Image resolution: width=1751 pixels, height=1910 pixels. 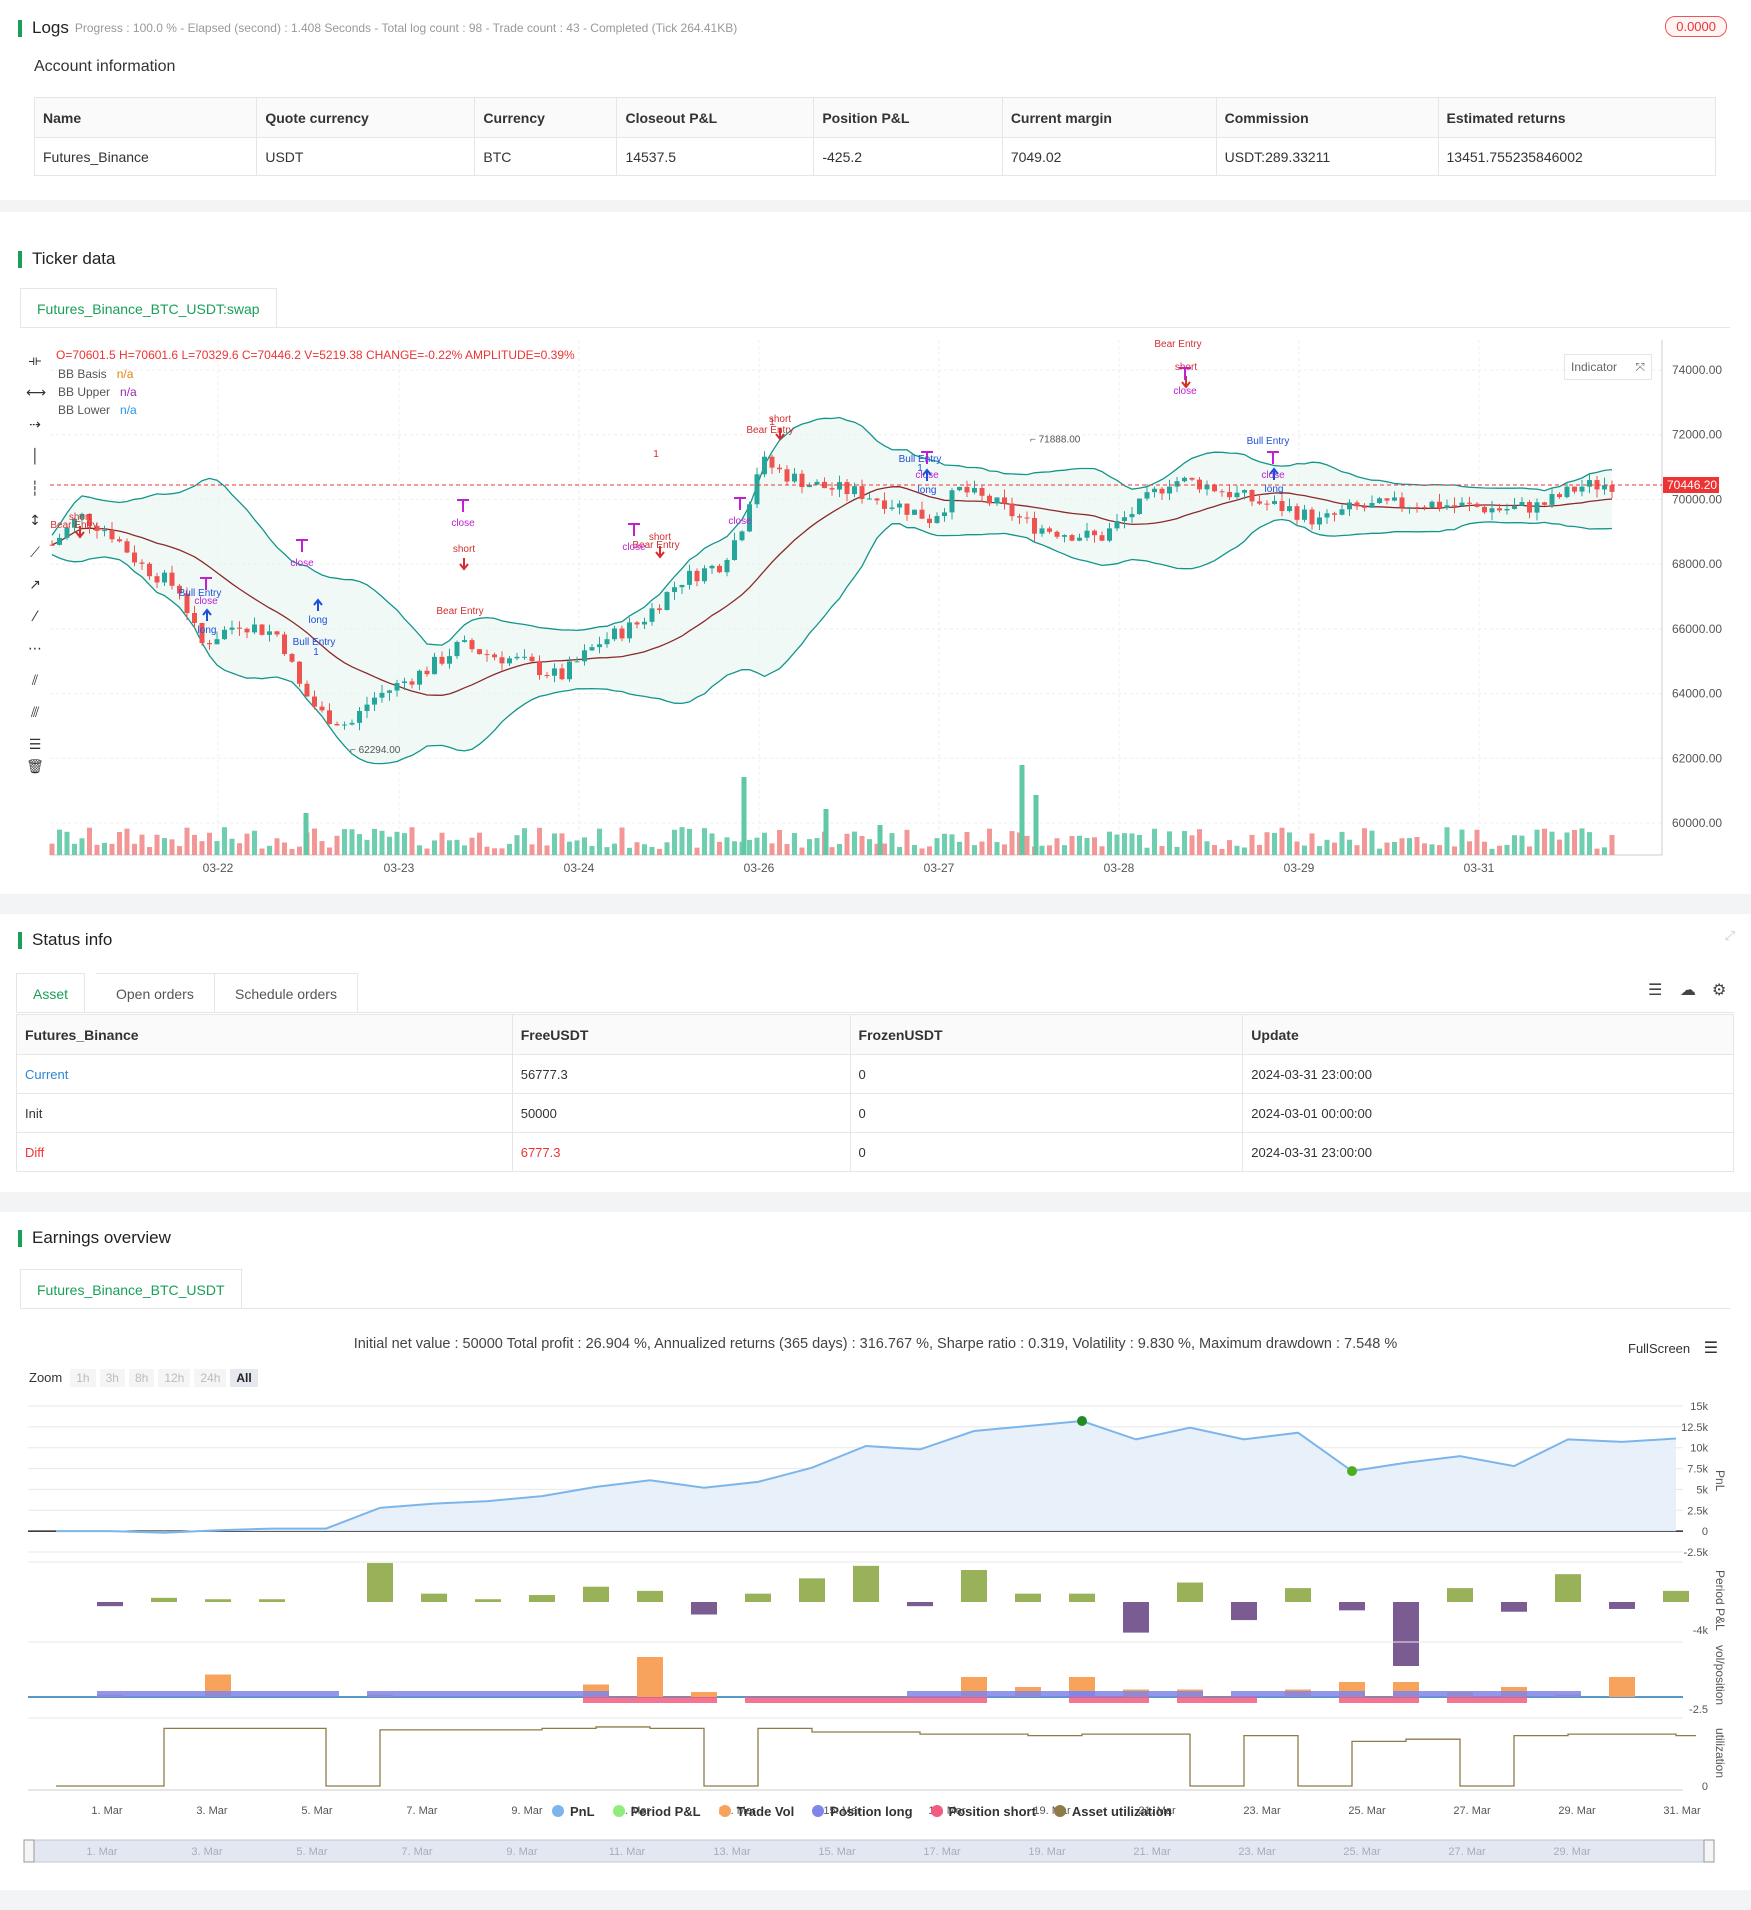 I want to click on zoom-button: 24h, so click(x=210, y=1378).